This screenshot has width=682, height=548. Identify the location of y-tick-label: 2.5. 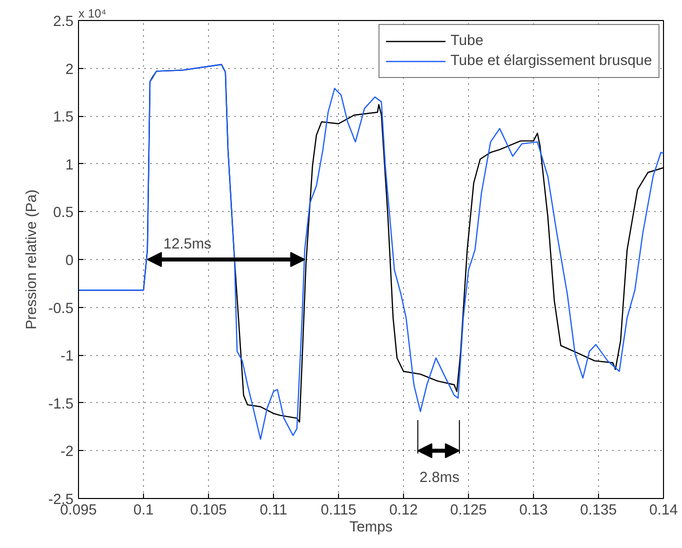
(63, 22).